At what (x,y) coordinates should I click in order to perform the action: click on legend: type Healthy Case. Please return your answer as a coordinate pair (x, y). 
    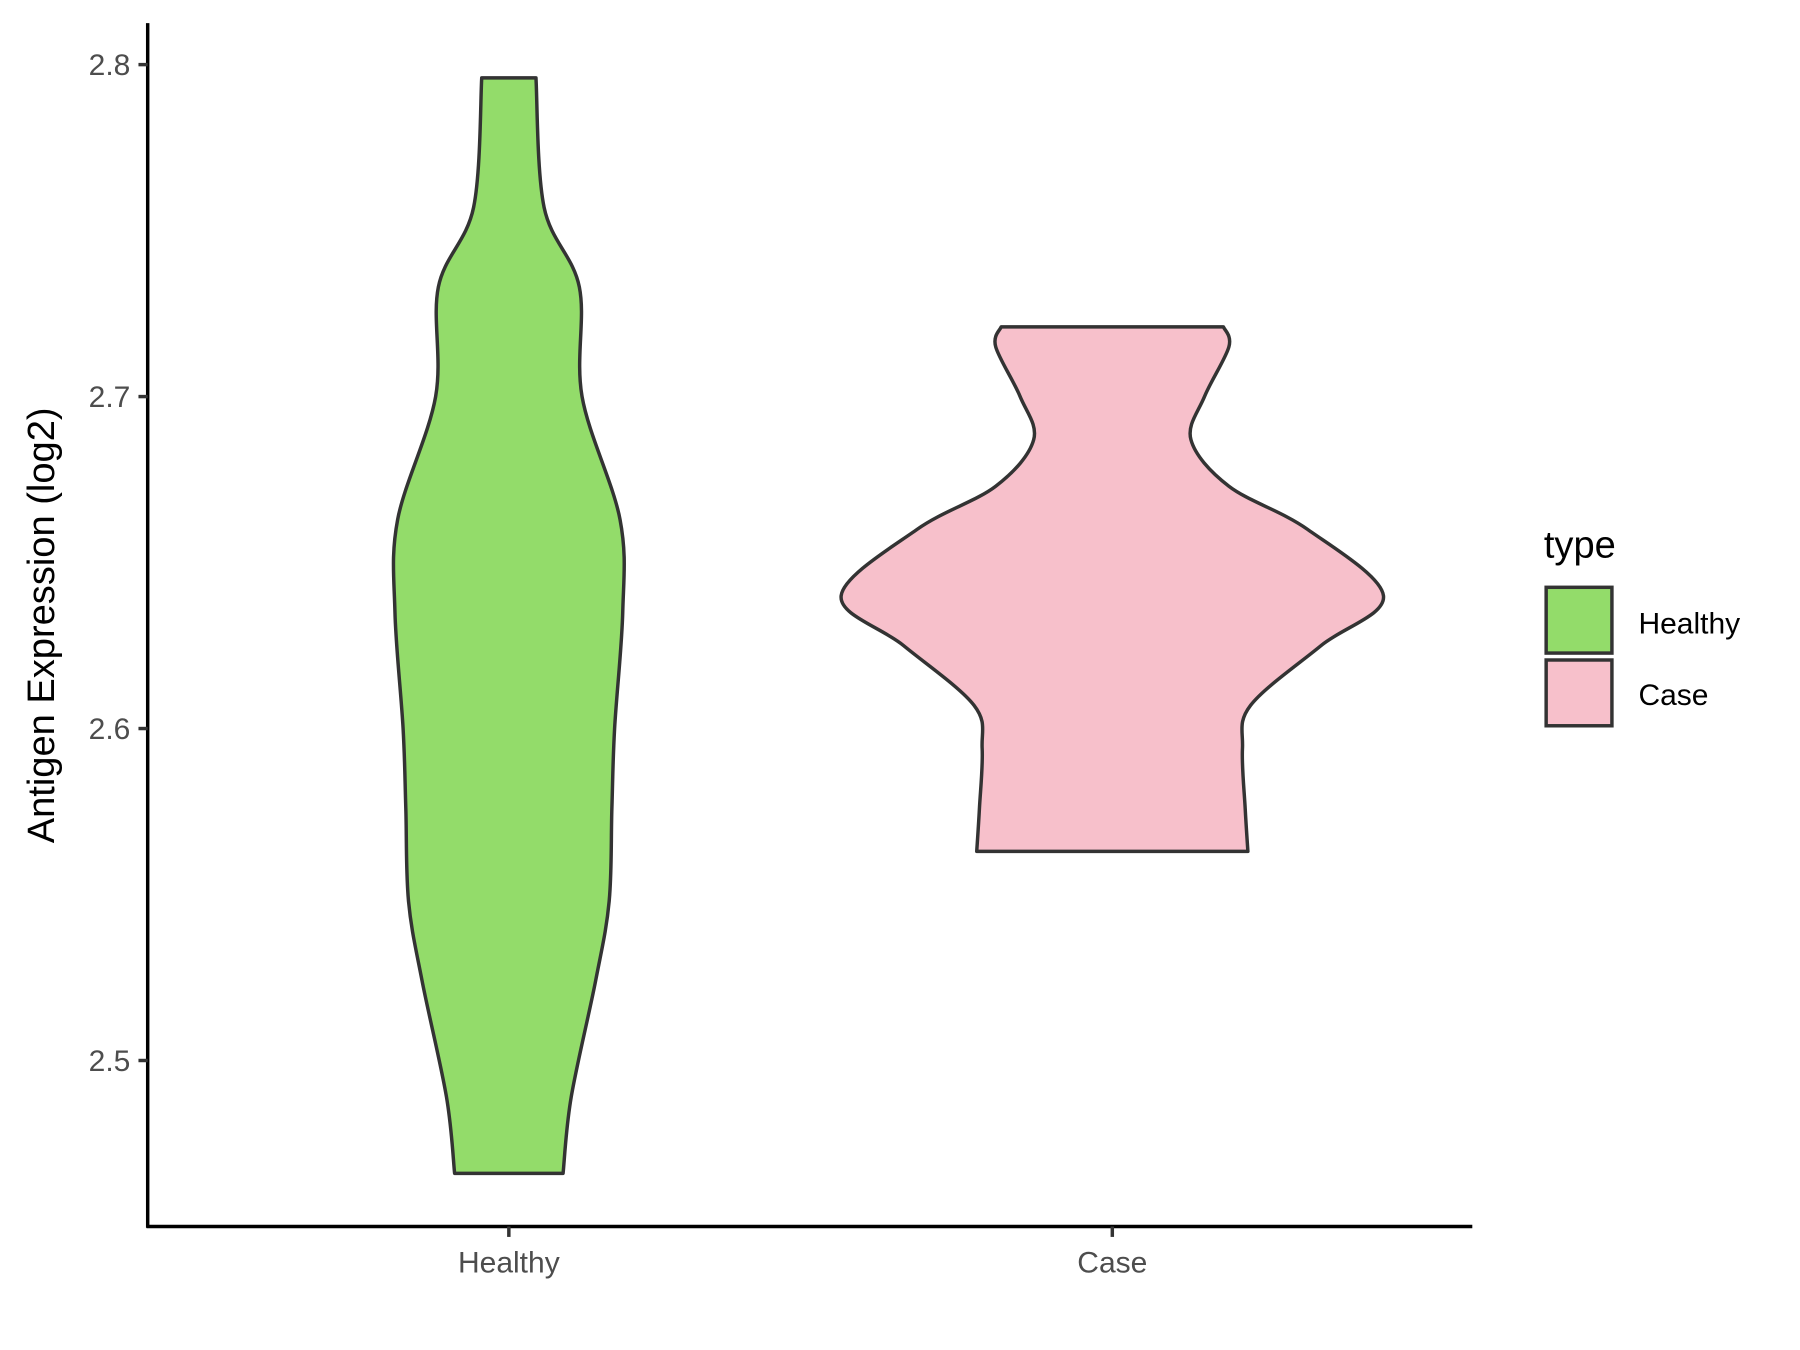
    Looking at the image, I should click on (1642, 626).